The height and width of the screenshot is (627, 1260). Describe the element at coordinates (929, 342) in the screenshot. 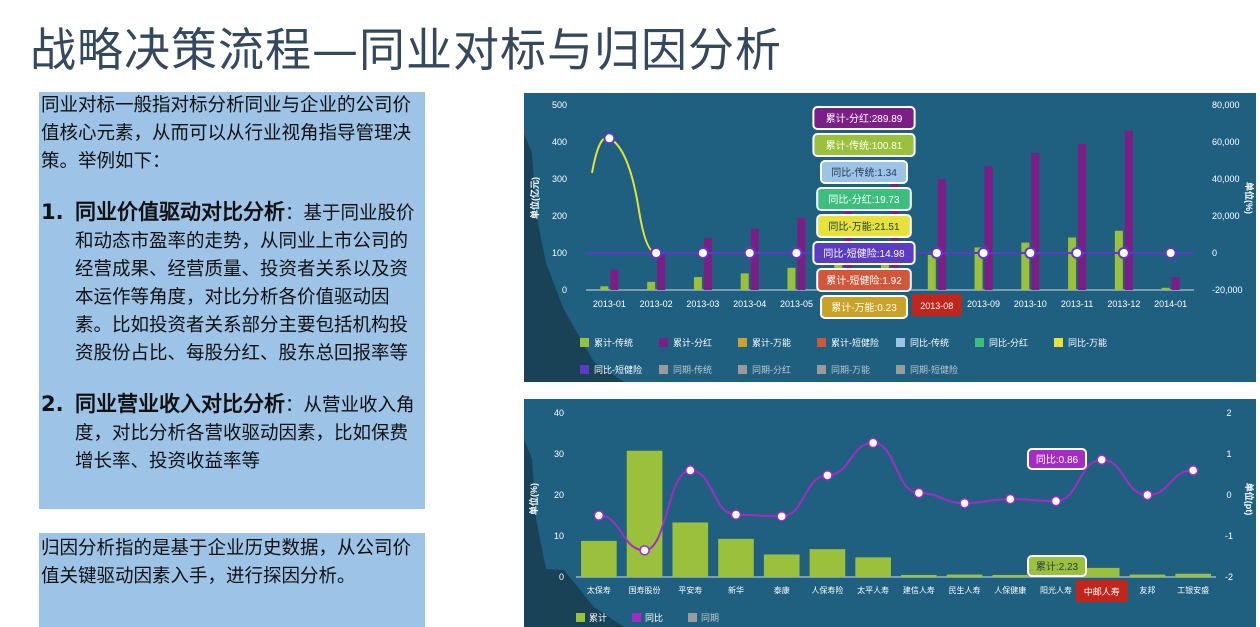

I see `legend-label: 同比-传统` at that location.